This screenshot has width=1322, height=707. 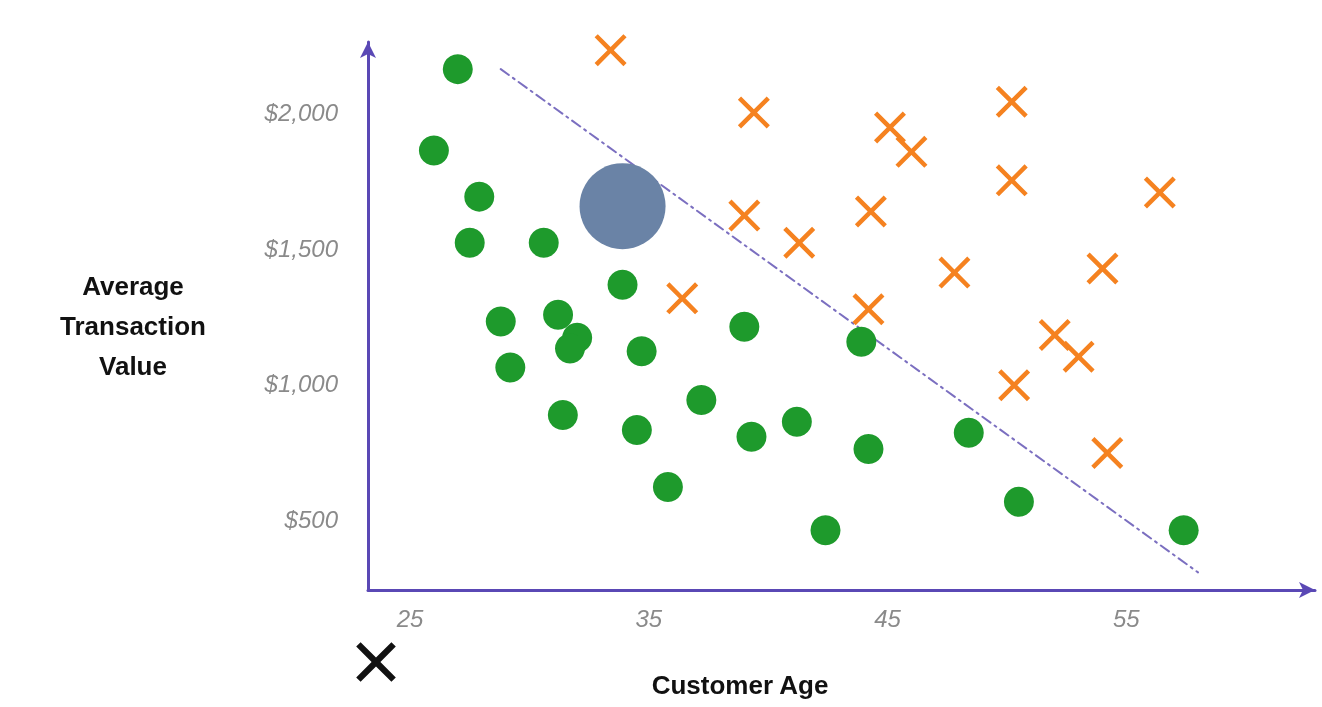 I want to click on x-axis-title: Customer Age, so click(x=740, y=685).